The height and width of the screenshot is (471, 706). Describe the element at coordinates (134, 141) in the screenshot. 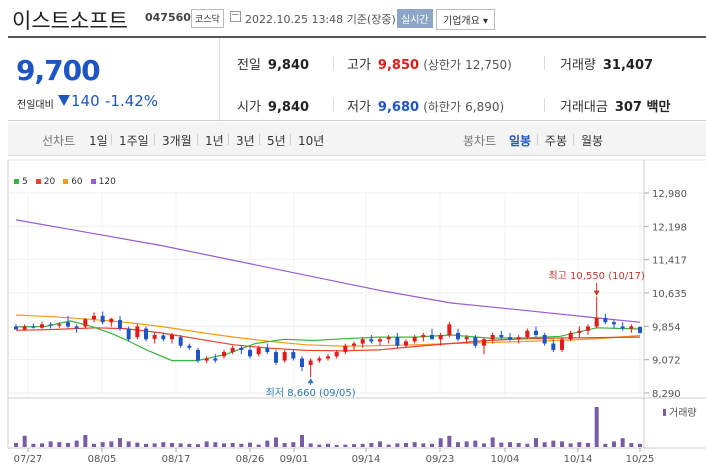

I see `tab-1w: 1주일` at that location.